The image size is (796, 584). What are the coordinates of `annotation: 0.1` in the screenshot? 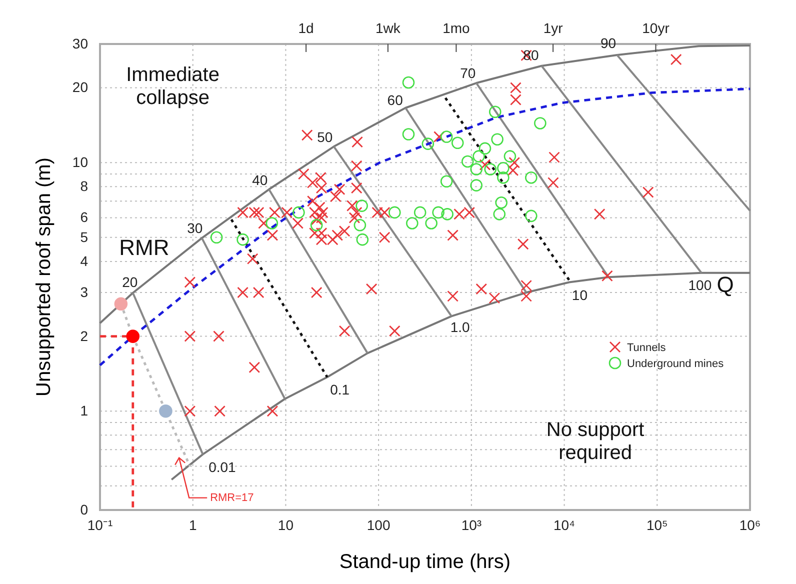 It's located at (340, 390).